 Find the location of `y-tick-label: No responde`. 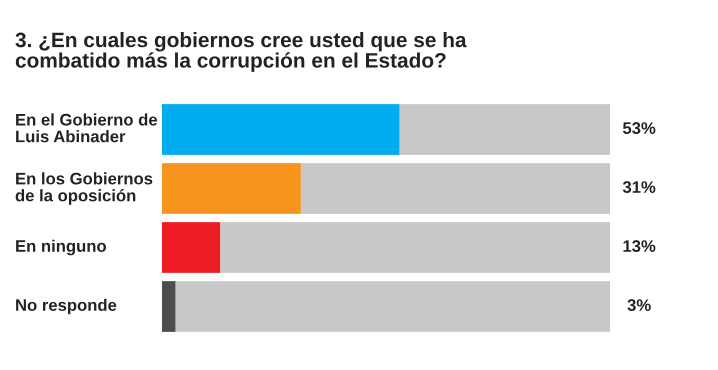

y-tick-label: No responde is located at coordinates (66, 306).